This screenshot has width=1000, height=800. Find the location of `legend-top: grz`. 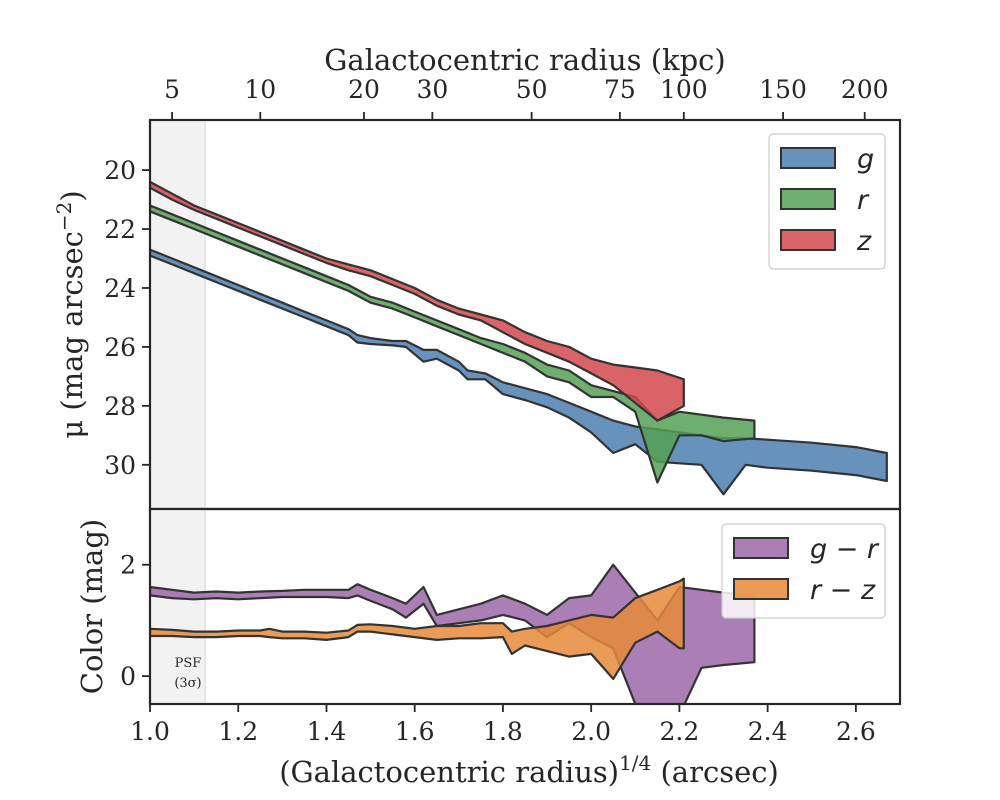

legend-top: grz is located at coordinates (827, 201).